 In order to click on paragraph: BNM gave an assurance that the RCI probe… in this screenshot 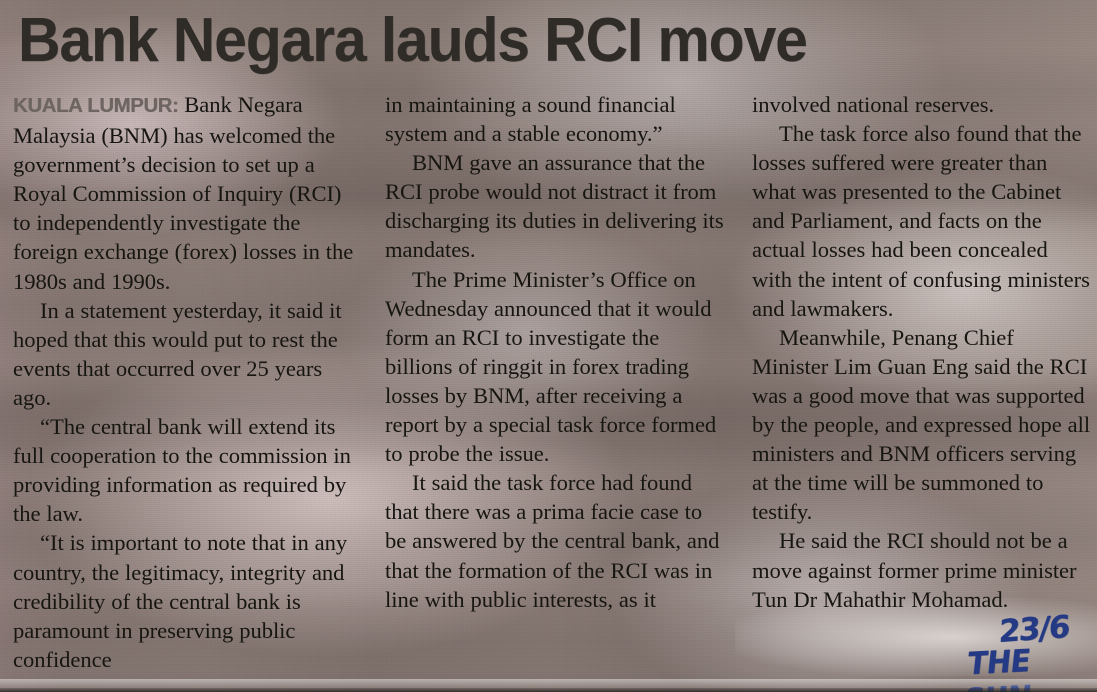, I will do `click(554, 206)`.